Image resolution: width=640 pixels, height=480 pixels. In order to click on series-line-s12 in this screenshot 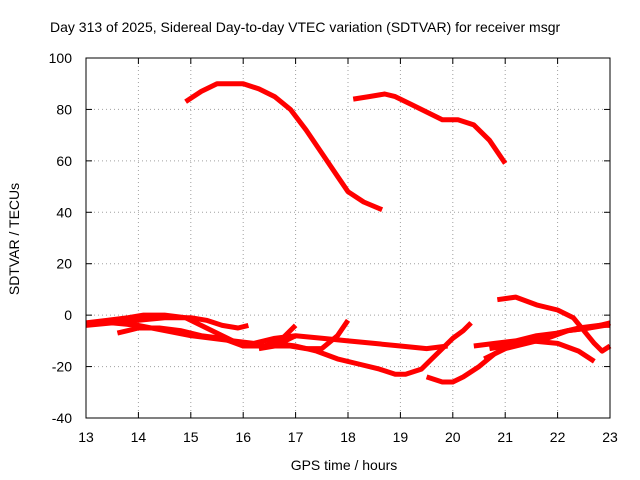, I will do `click(554, 324)`.